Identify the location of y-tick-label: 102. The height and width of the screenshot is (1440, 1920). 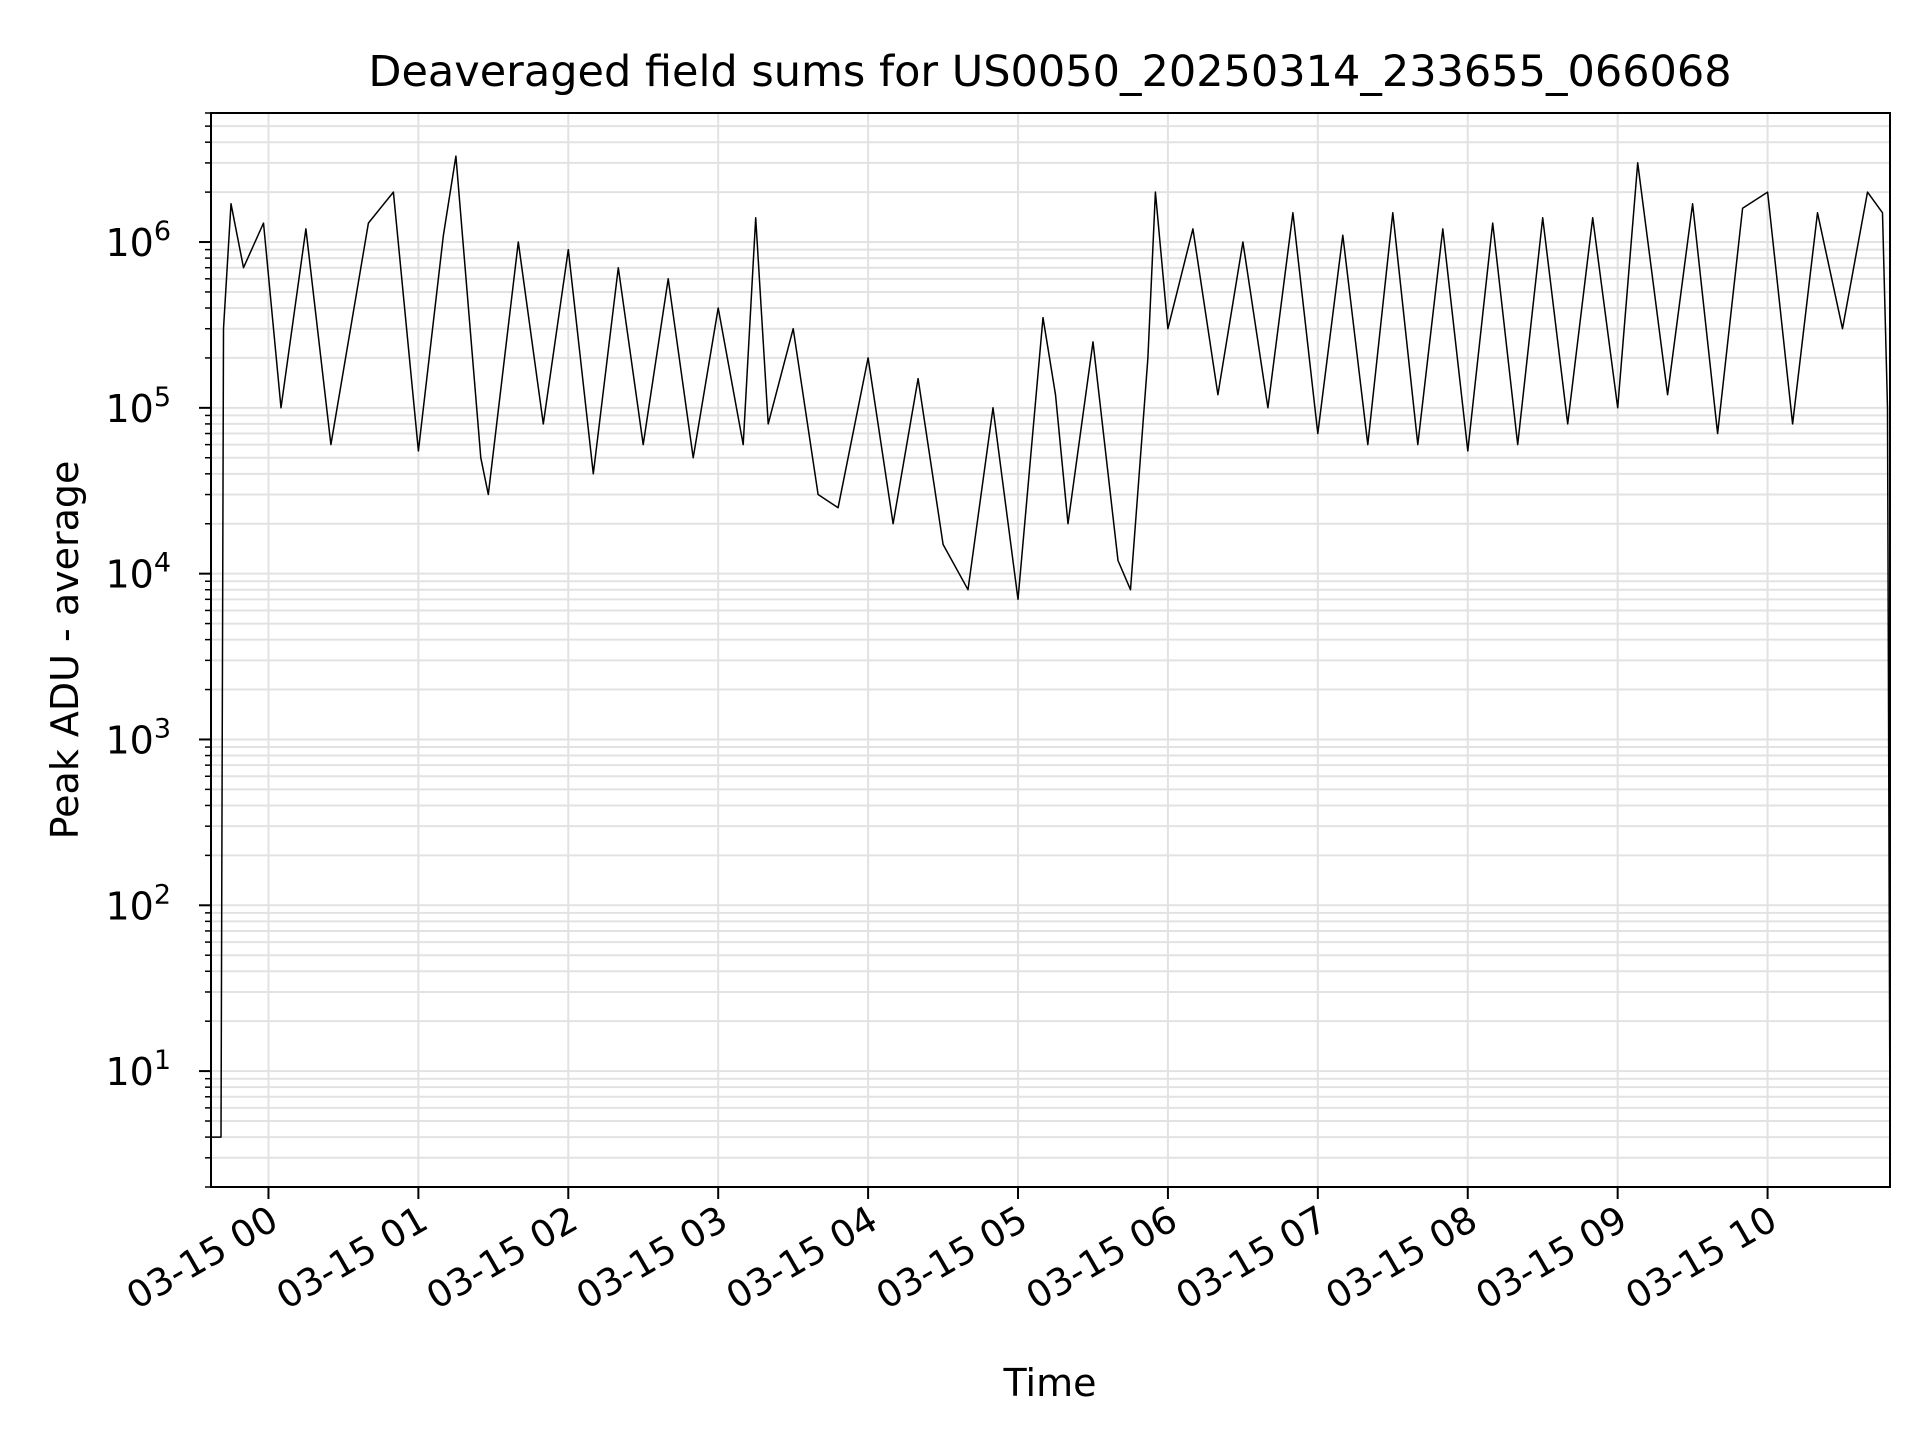
(138, 903).